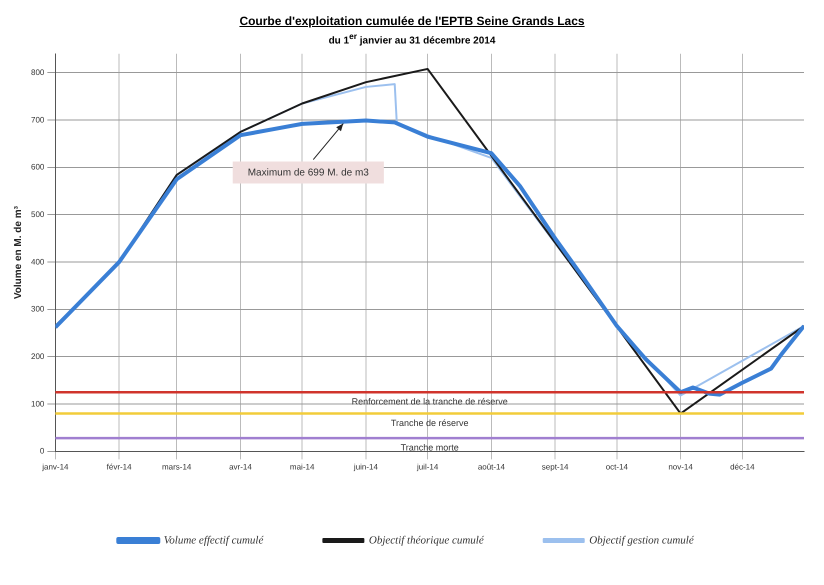 The height and width of the screenshot is (585, 824). Describe the element at coordinates (427, 467) in the screenshot. I see `x-tick-label: juil-14` at that location.